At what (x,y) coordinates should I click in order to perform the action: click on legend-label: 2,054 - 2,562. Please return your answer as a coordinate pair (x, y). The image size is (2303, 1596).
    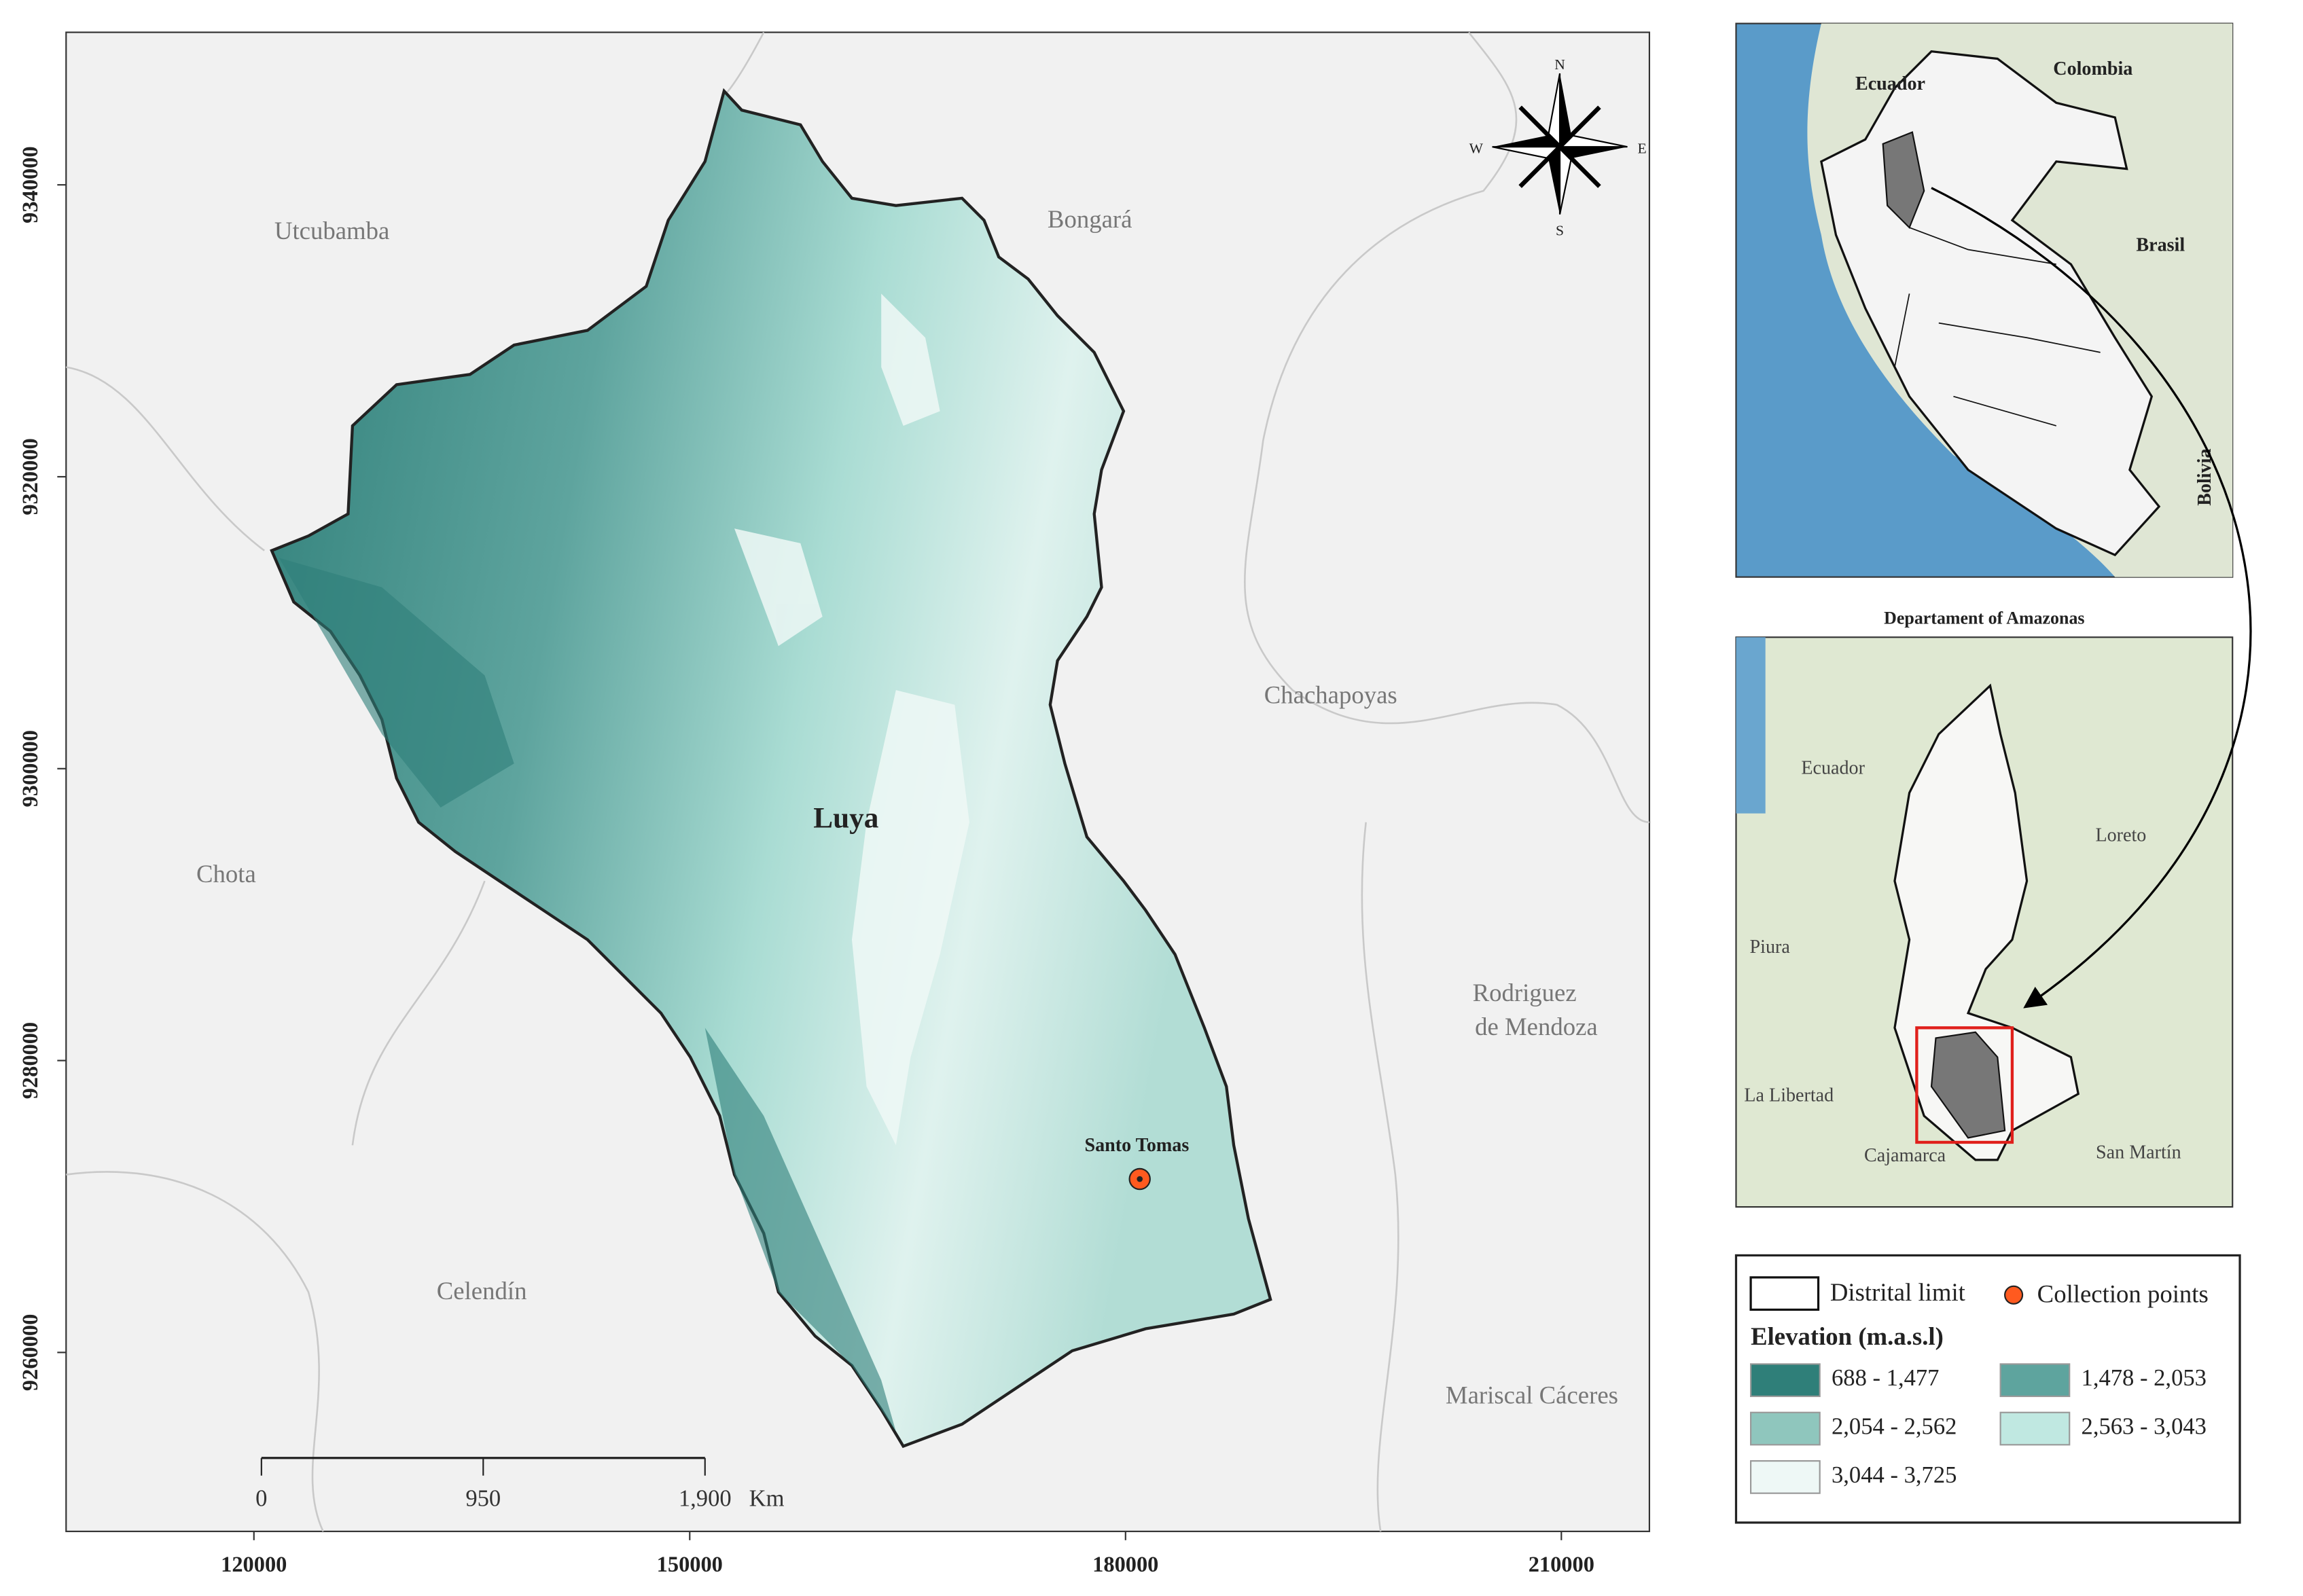
    Looking at the image, I should click on (1894, 1426).